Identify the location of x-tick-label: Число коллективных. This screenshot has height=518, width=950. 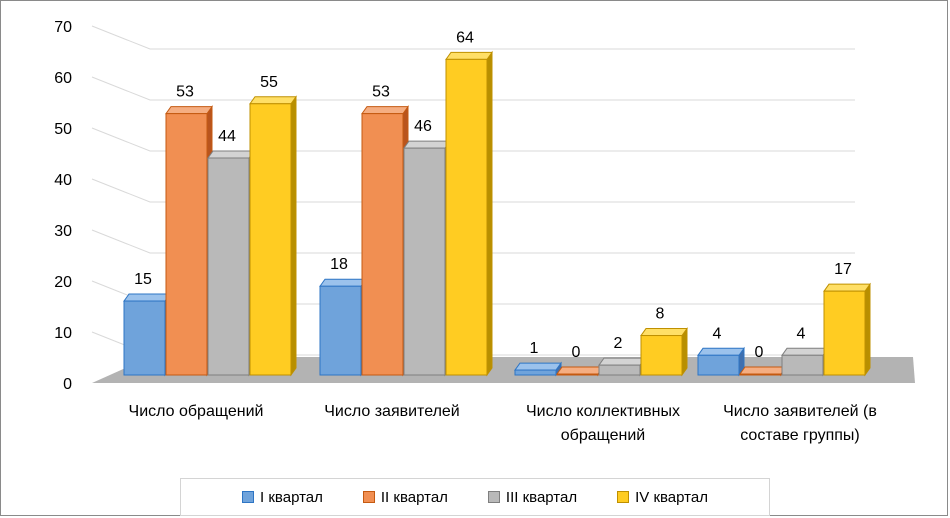
(603, 411).